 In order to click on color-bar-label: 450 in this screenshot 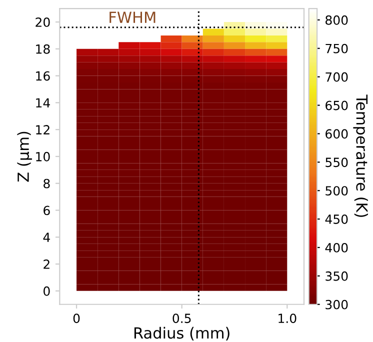, I will do `click(336, 219)`.